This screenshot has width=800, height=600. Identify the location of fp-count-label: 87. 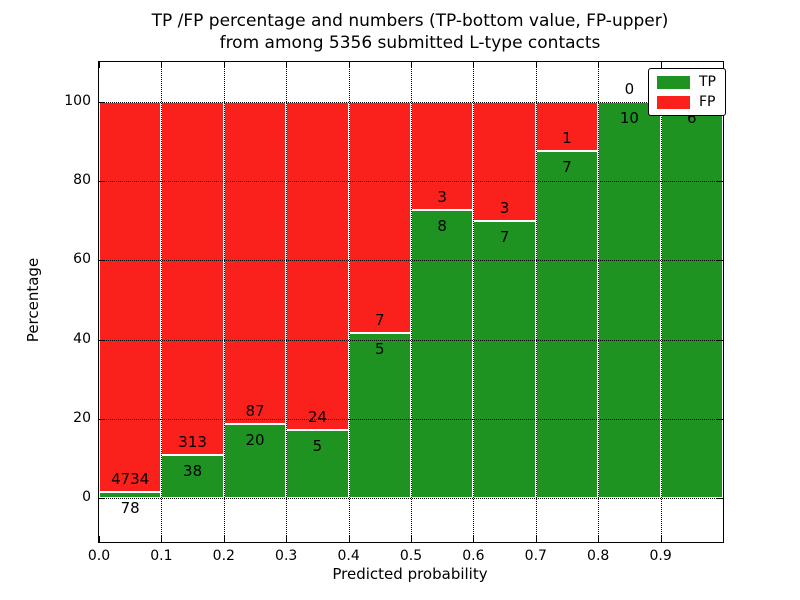
(255, 411).